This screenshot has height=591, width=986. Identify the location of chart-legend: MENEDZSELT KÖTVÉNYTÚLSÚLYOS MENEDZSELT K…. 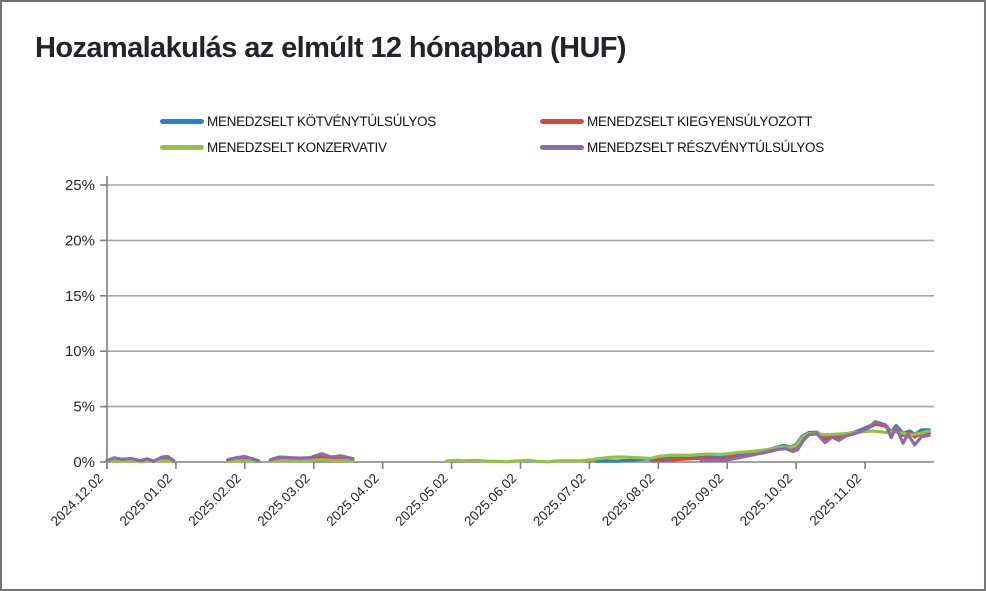
(492, 134).